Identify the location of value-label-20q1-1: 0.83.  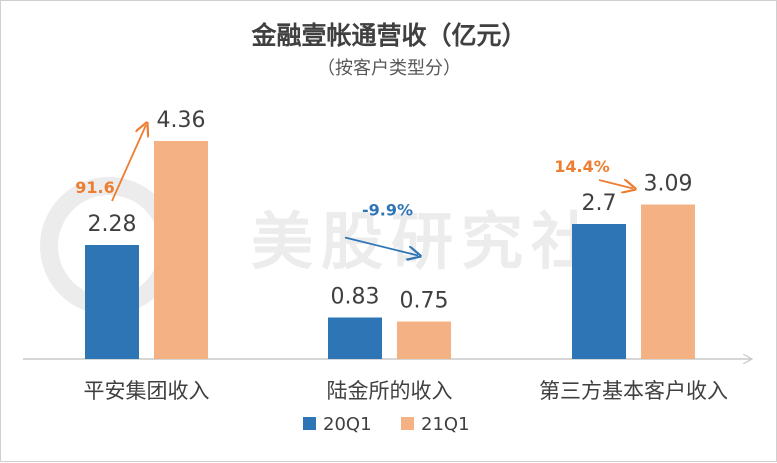
(355, 297).